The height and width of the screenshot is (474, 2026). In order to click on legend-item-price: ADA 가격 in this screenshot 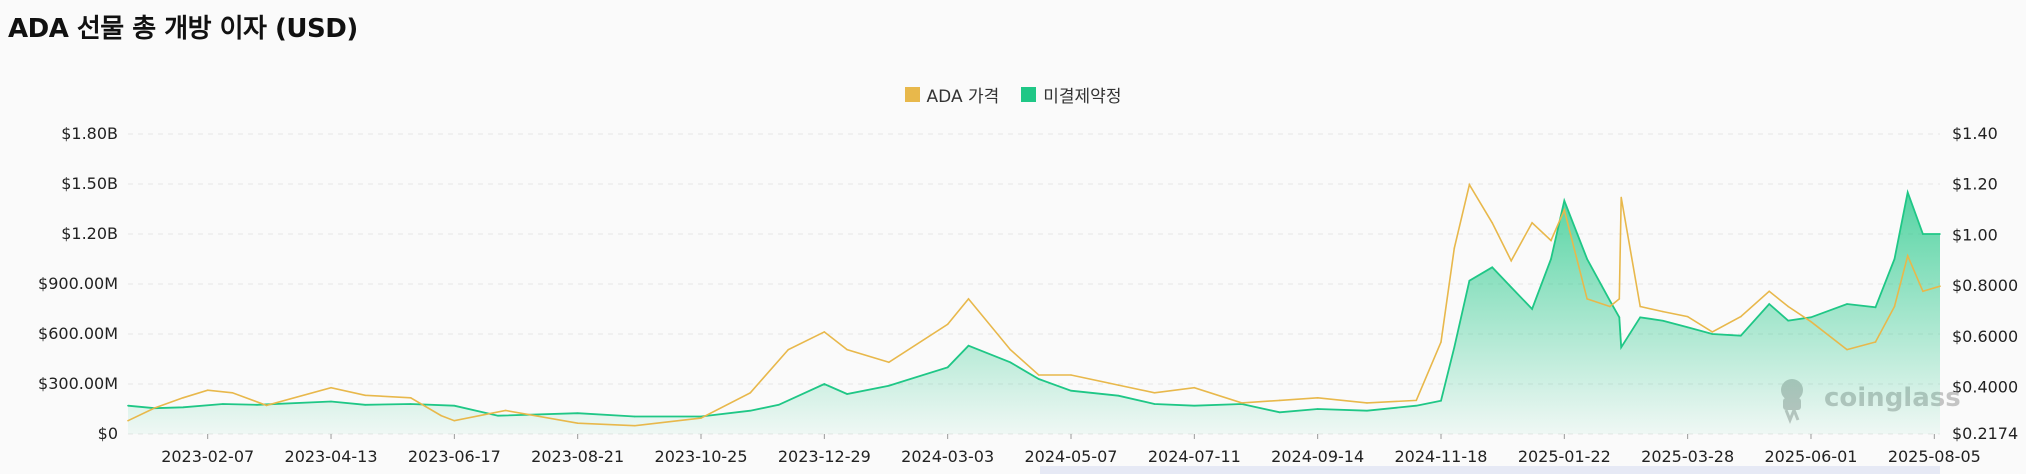, I will do `click(952, 94)`.